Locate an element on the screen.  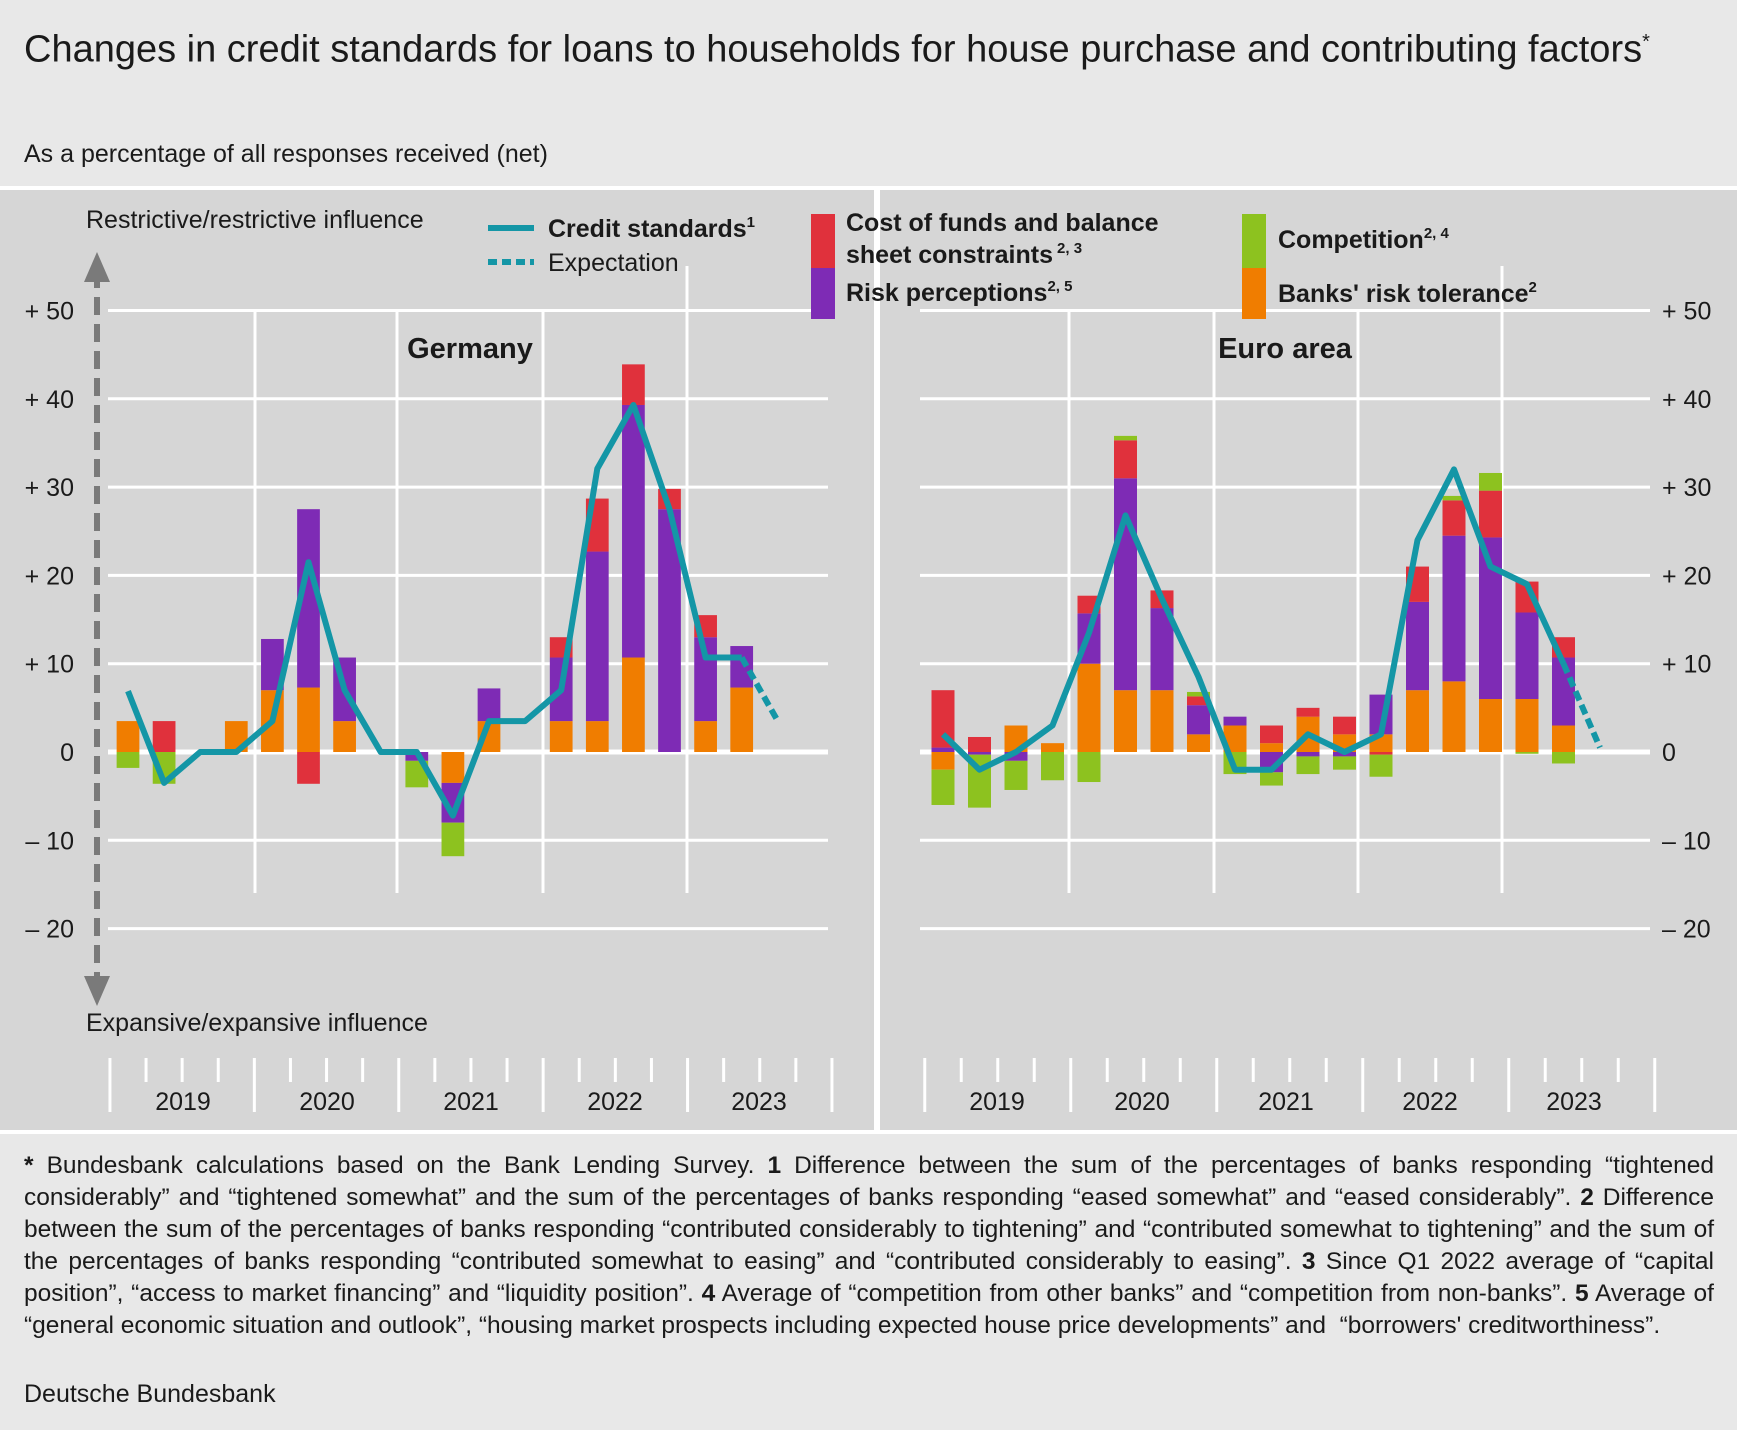
footnote-n5: 5 is located at coordinates (1581, 1293).